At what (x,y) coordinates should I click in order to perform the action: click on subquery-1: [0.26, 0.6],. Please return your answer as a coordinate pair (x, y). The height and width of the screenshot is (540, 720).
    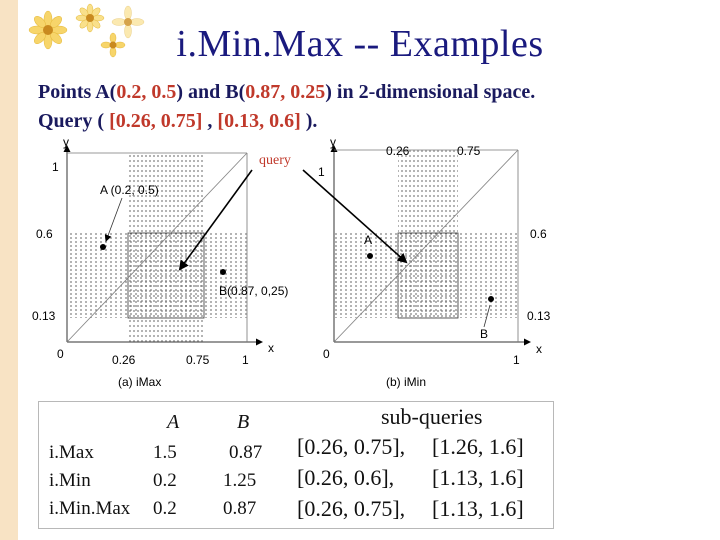
    Looking at the image, I should click on (346, 477).